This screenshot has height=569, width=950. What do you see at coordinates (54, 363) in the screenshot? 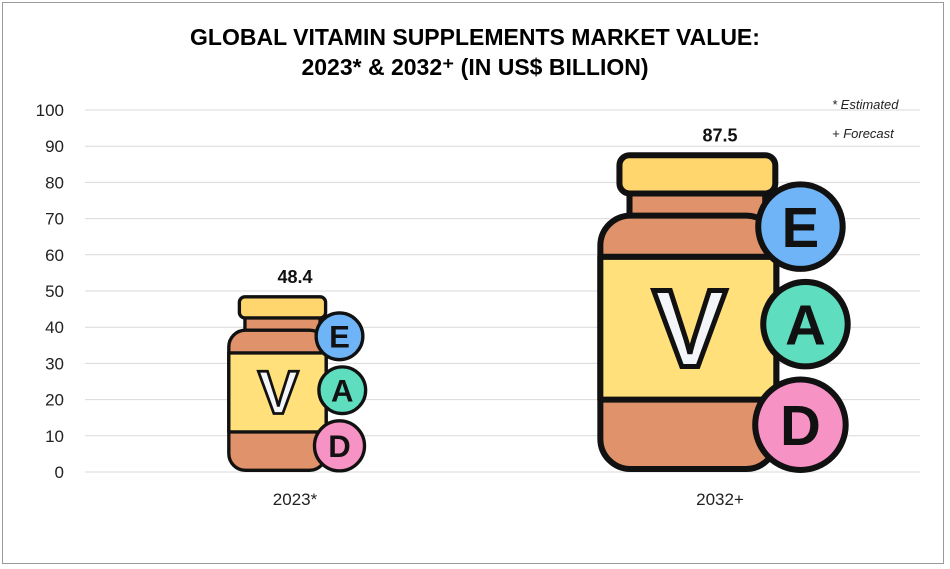
I see `y-tick-label: 30` at bounding box center [54, 363].